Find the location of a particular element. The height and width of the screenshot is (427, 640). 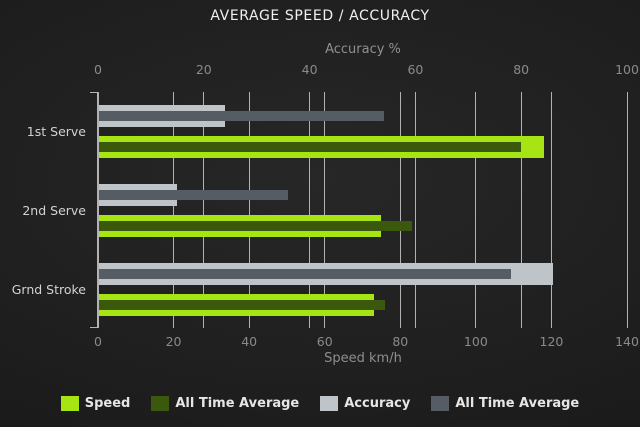

bar-speed-avg-2nd-serve is located at coordinates (255, 226).